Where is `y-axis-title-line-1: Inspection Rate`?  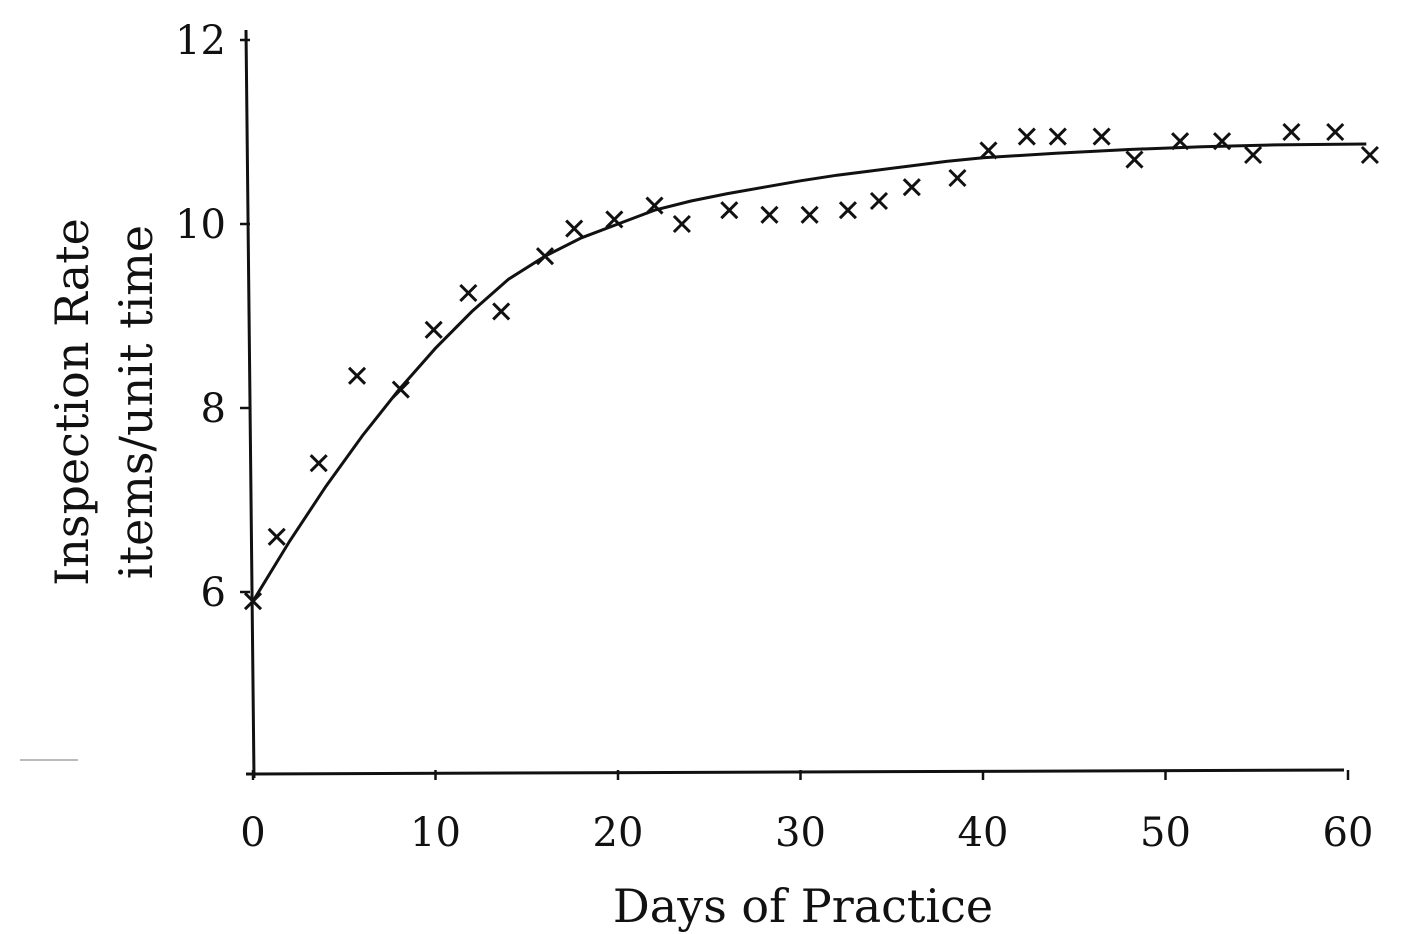 y-axis-title-line-1: Inspection Rate is located at coordinates (72, 402).